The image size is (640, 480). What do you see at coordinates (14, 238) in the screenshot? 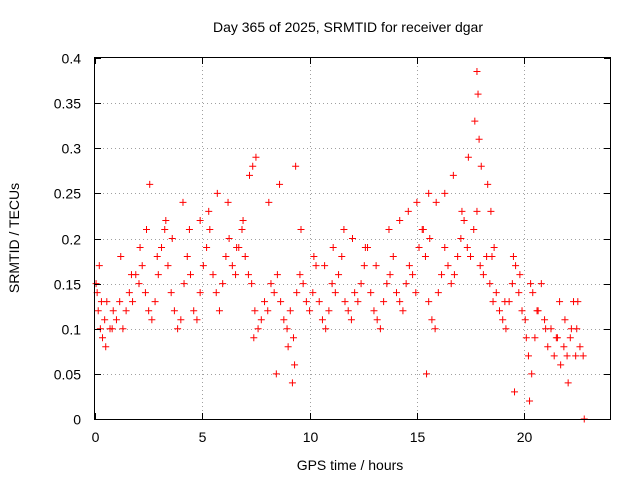
I see `y-axis-label: SRMTID / TECUs` at bounding box center [14, 238].